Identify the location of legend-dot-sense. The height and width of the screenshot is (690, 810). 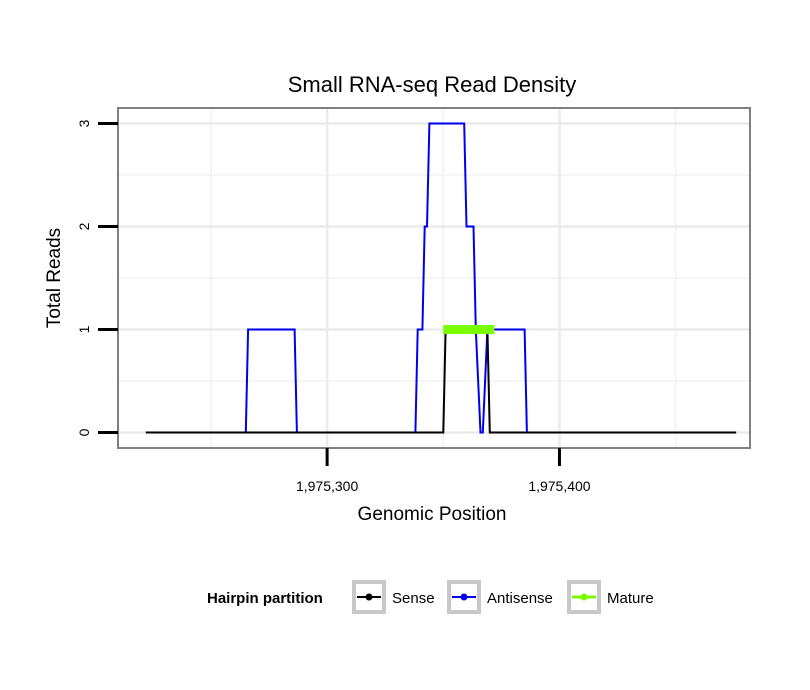
(369, 597).